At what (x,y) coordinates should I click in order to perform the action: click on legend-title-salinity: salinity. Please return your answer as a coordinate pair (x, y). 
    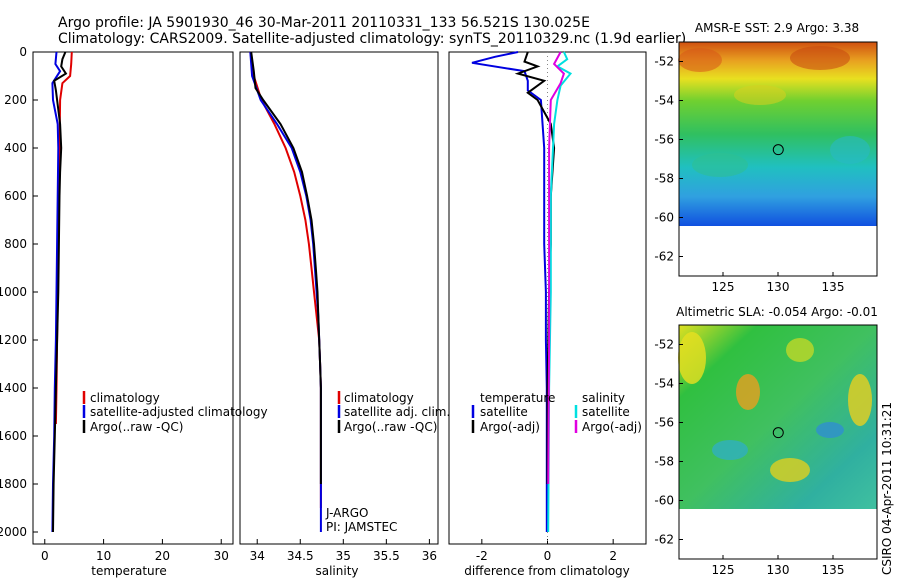
    Looking at the image, I should click on (603, 398).